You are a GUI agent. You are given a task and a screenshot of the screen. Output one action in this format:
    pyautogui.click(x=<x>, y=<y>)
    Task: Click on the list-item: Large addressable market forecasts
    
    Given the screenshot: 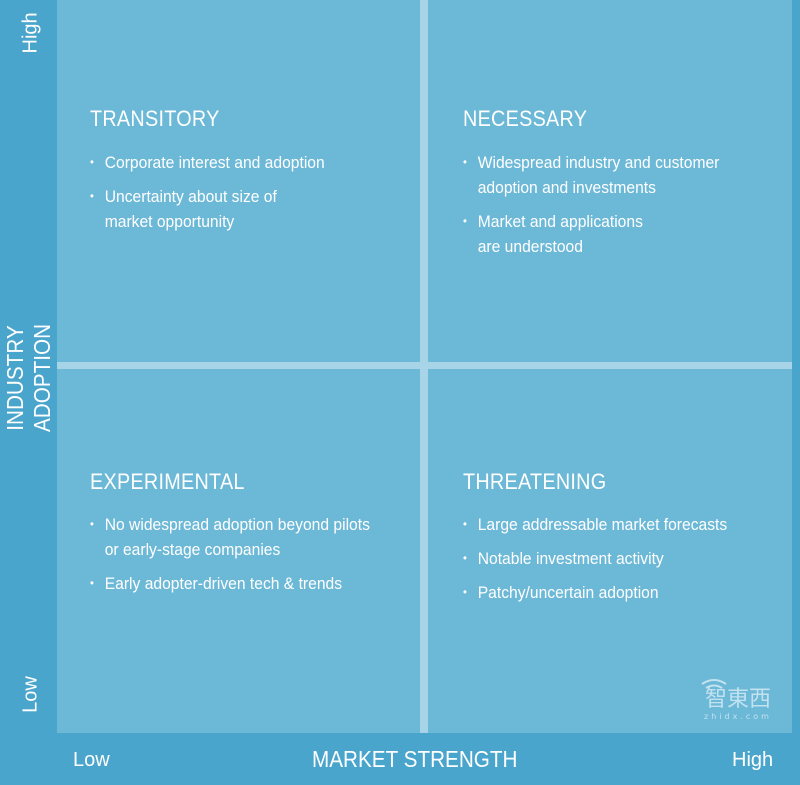 What is the action you would take?
    pyautogui.click(x=619, y=524)
    